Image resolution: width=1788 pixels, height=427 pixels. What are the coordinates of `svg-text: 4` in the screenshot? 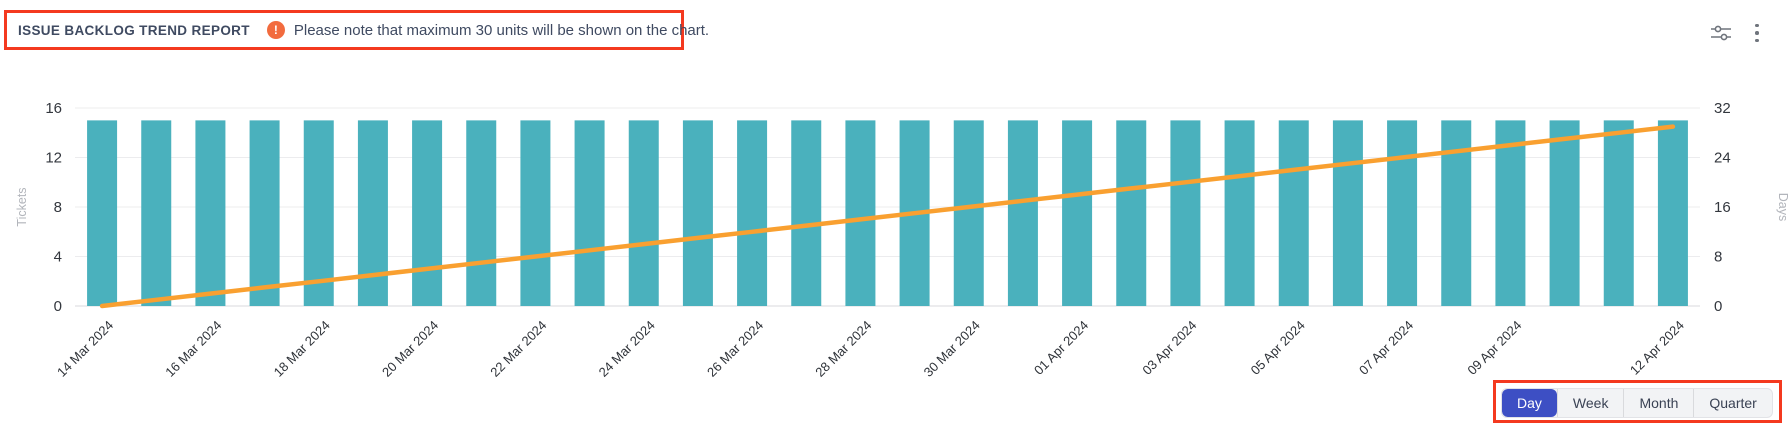 It's located at (58, 257).